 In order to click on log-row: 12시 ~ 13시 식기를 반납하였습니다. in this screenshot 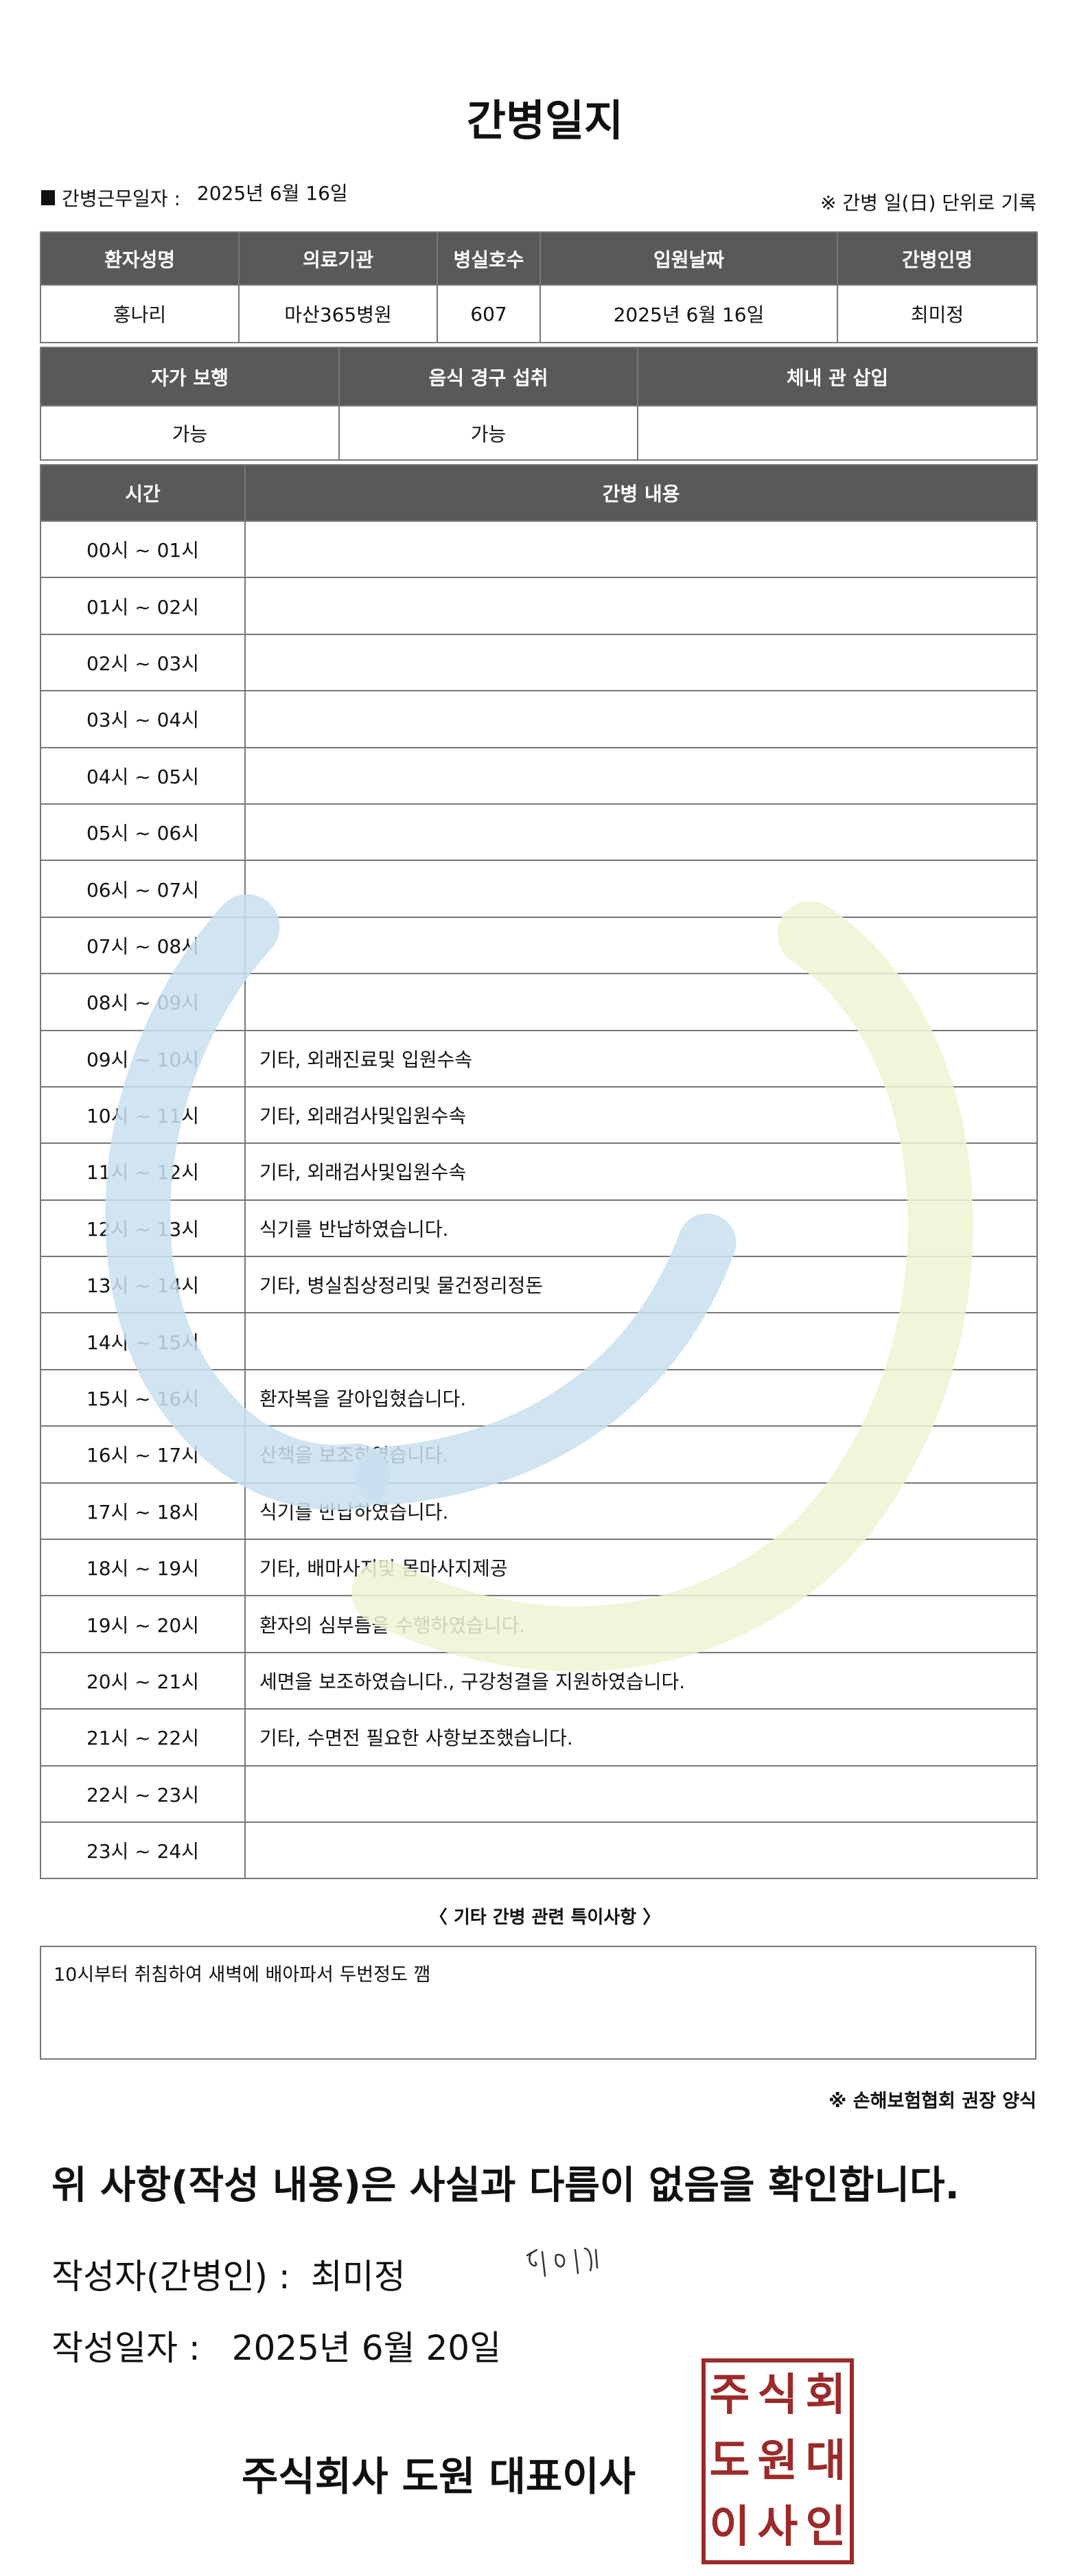, I will do `click(539, 1228)`.